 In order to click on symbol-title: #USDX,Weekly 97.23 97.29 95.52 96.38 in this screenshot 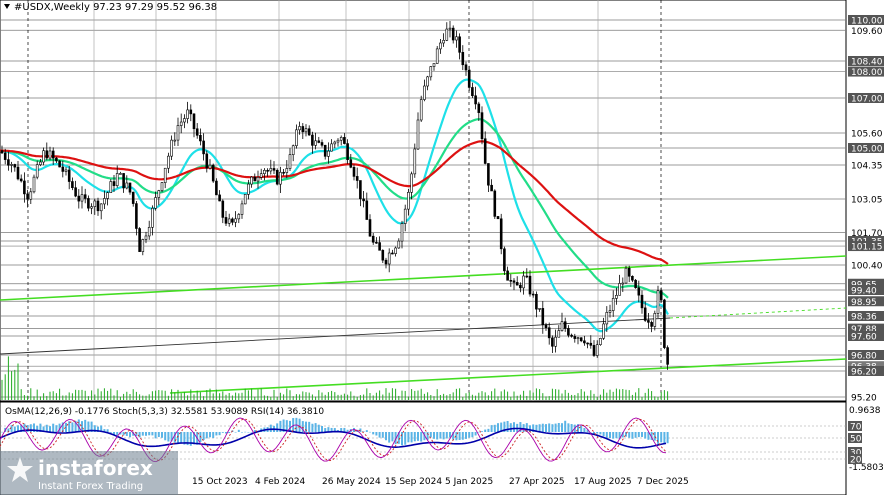, I will do `click(115, 7)`.